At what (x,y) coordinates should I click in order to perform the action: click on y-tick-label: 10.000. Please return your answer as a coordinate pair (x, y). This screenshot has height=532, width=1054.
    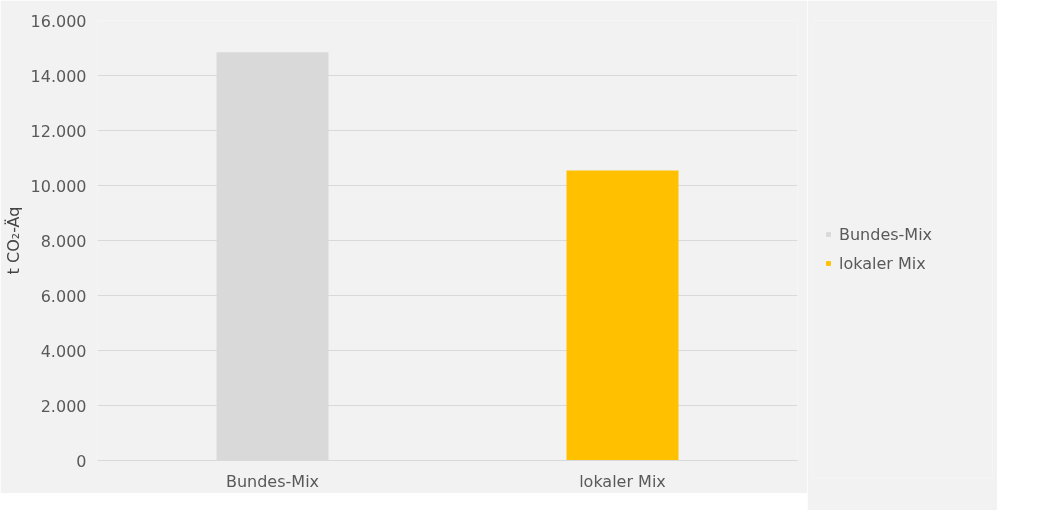
    Looking at the image, I should click on (58, 186).